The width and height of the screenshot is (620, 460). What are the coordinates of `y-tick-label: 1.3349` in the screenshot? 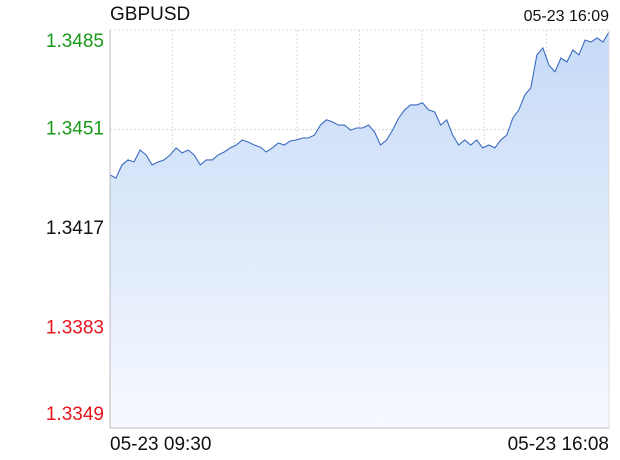 It's located at (75, 414).